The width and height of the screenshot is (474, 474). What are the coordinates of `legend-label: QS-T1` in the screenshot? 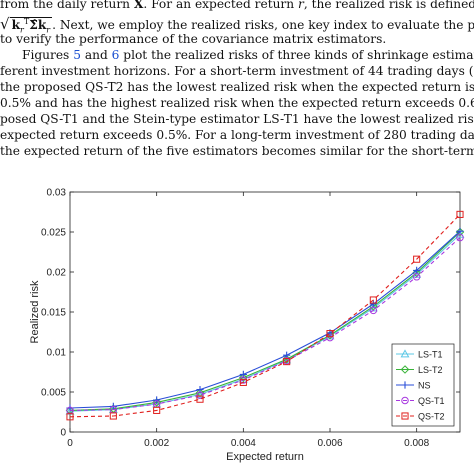 It's located at (431, 401).